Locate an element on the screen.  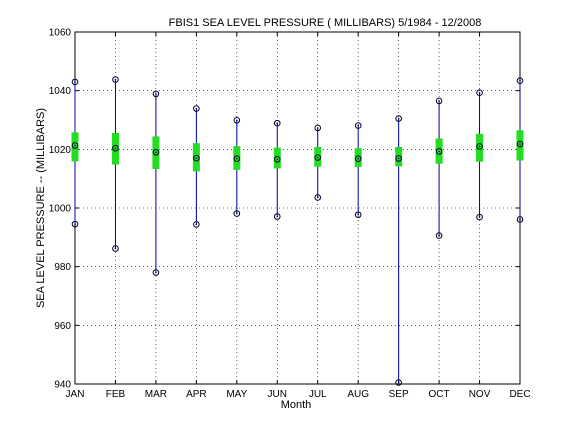
min-dot-mar is located at coordinates (156, 272).